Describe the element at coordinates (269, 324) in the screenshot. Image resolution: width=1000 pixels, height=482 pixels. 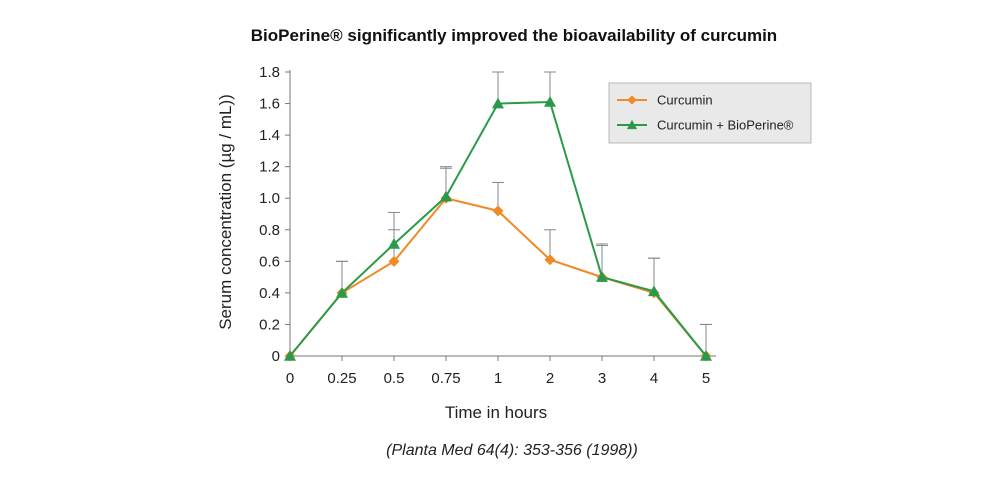
I see `y-tick-label: 0.2` at that location.